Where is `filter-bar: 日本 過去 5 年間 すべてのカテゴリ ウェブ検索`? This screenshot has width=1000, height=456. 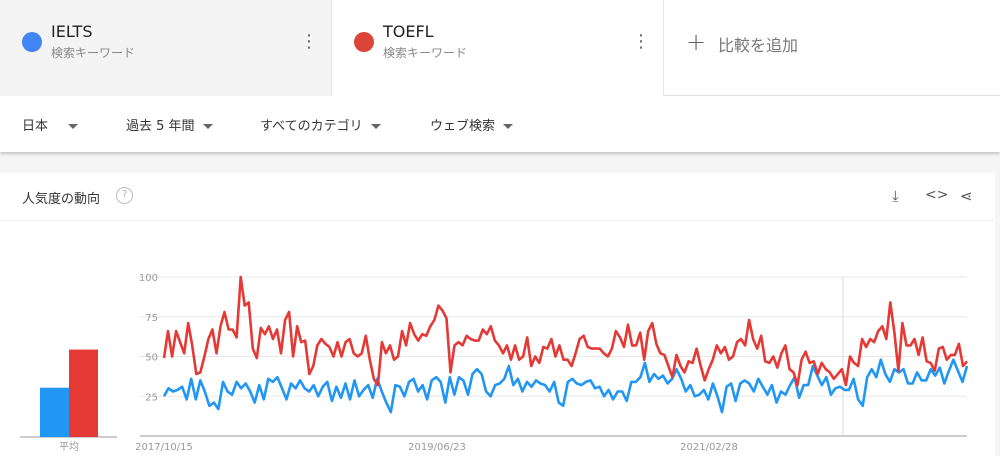
filter-bar: 日本 過去 5 年間 すべてのカテゴリ ウェブ検索 is located at coordinates (500, 124).